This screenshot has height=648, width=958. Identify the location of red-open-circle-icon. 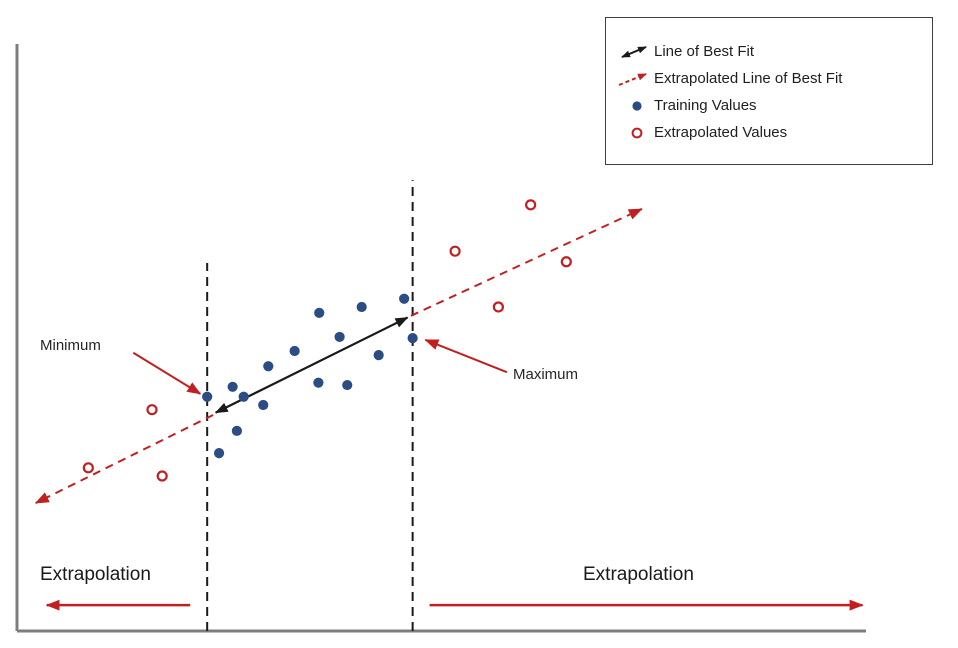
(635, 133).